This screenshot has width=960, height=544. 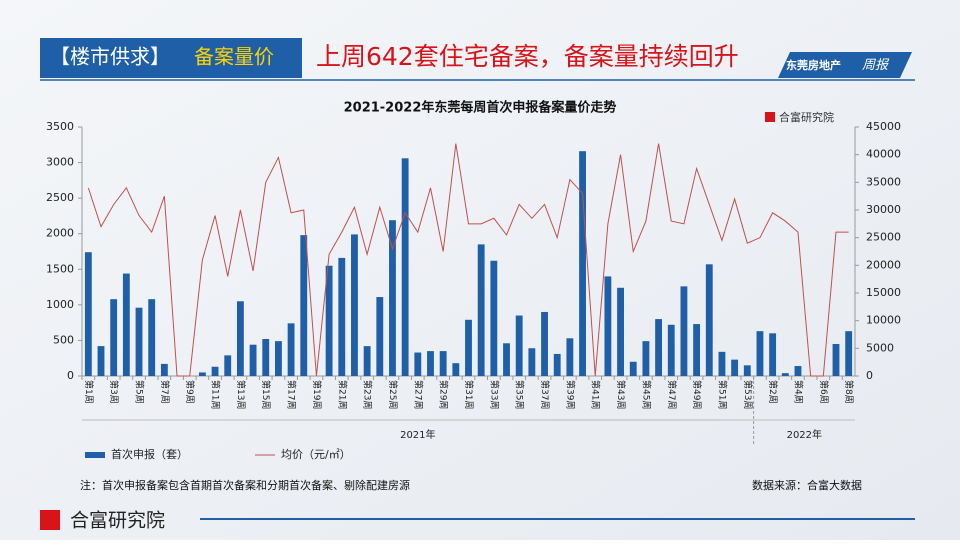 I want to click on year-label: 2021年, so click(x=417, y=434).